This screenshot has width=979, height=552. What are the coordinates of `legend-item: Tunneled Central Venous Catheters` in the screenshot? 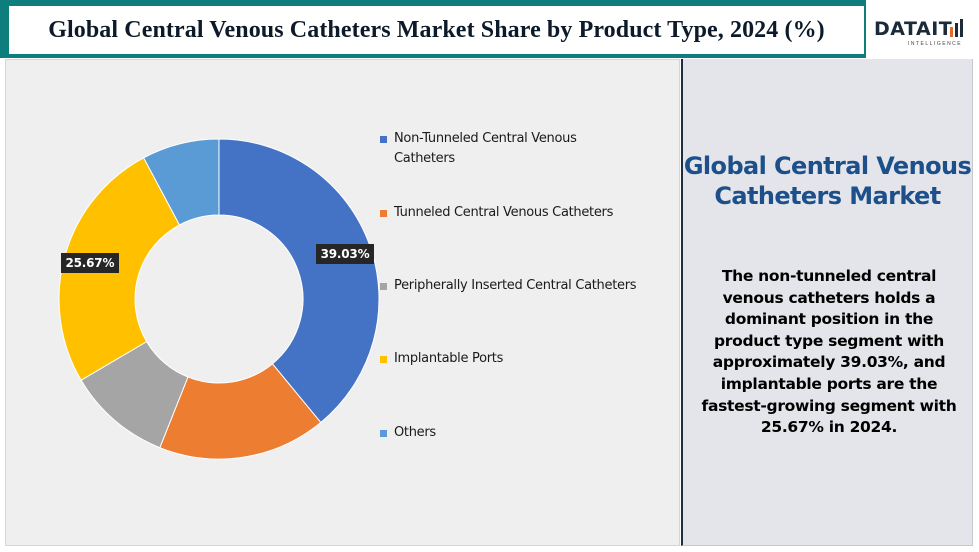 It's located at (525, 213).